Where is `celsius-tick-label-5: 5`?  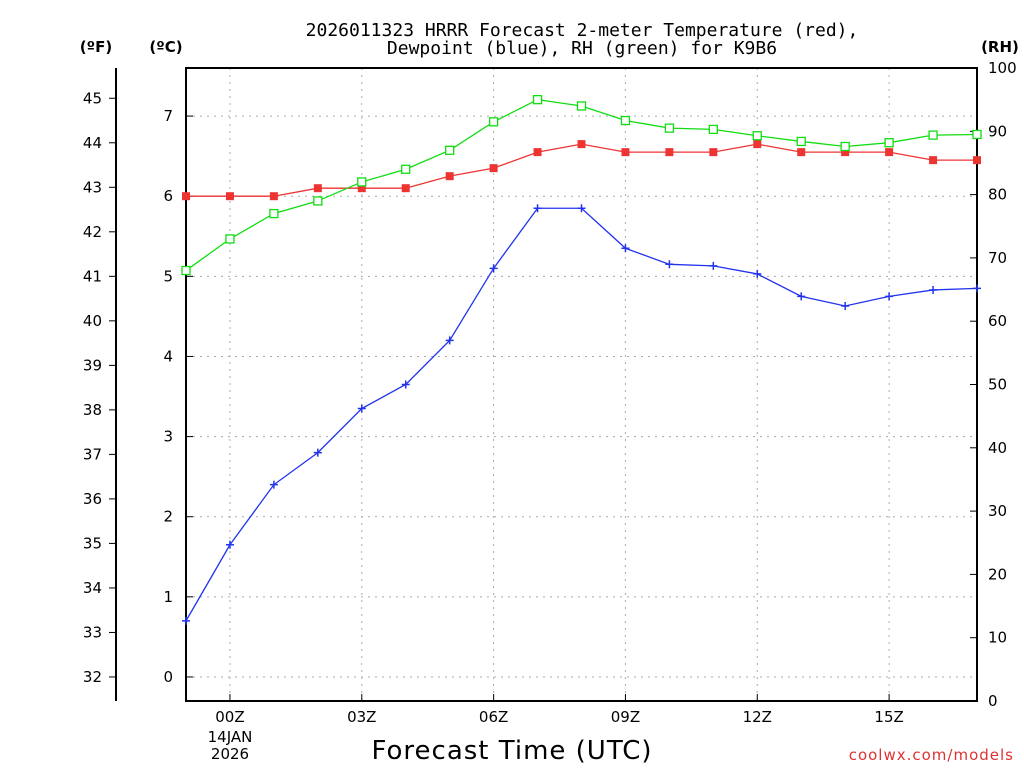
celsius-tick-label-5: 5 is located at coordinates (168, 276).